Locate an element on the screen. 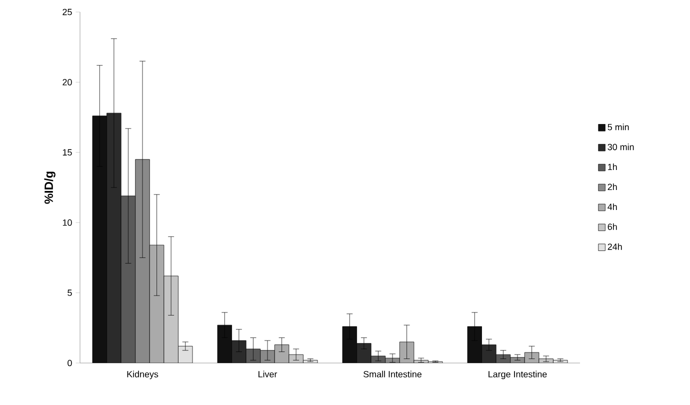 This screenshot has width=690, height=405. legend-label: 2h is located at coordinates (612, 187).